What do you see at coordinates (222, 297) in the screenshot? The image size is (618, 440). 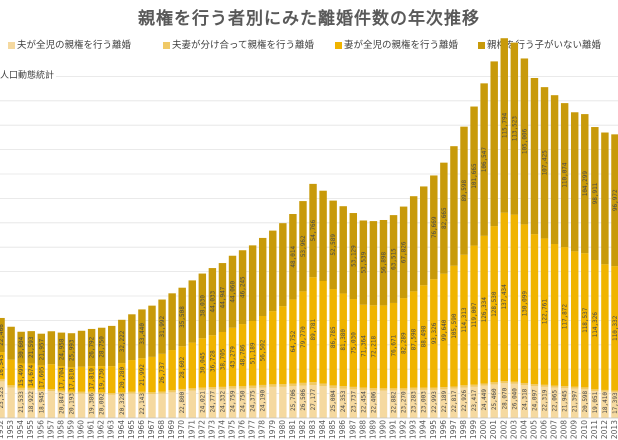 I see `data-label: 44,947` at bounding box center [222, 297].